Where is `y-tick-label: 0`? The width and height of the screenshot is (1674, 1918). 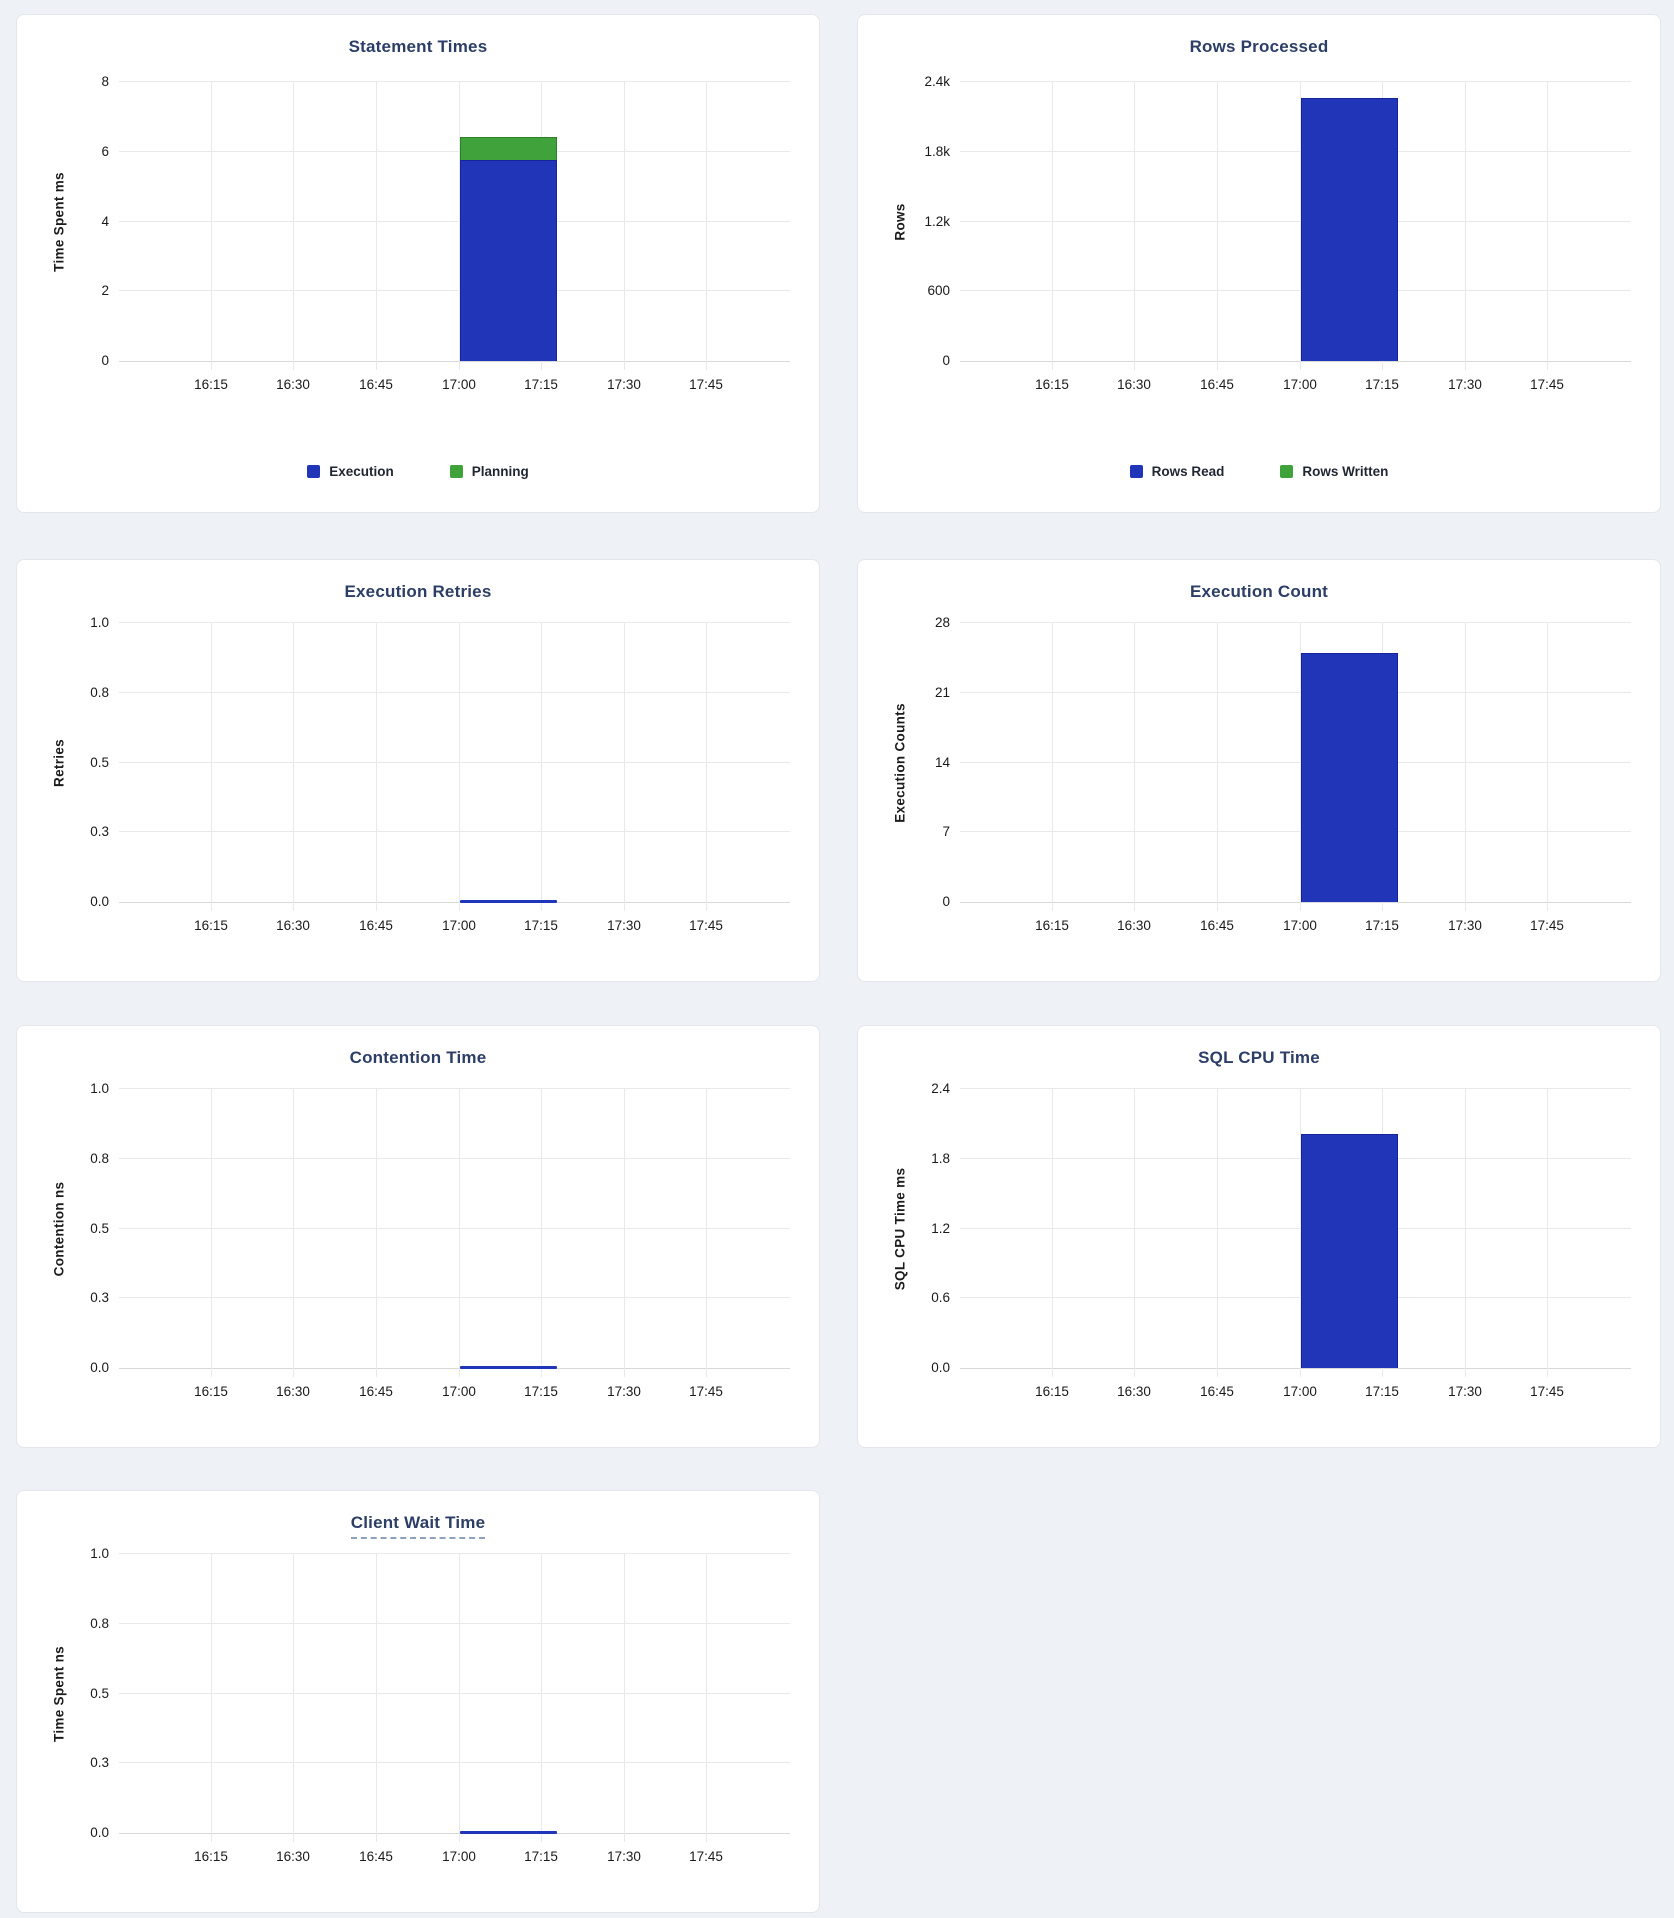 y-tick-label: 0 is located at coordinates (946, 901).